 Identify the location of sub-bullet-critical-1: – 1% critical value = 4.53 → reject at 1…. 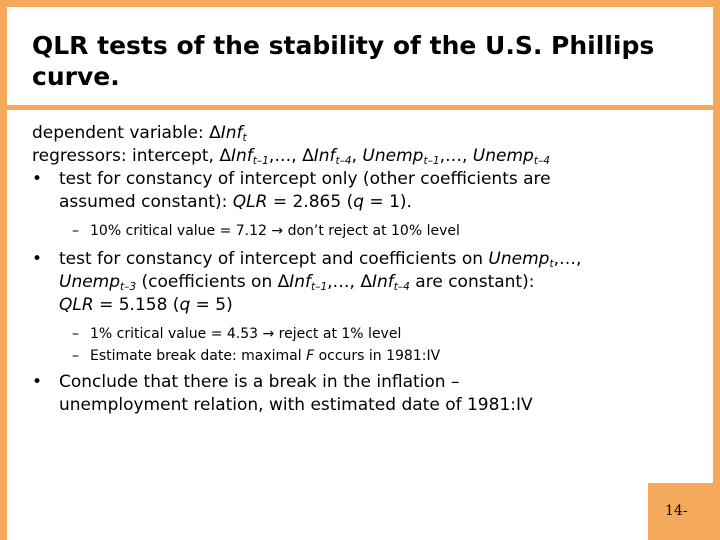
(362, 334).